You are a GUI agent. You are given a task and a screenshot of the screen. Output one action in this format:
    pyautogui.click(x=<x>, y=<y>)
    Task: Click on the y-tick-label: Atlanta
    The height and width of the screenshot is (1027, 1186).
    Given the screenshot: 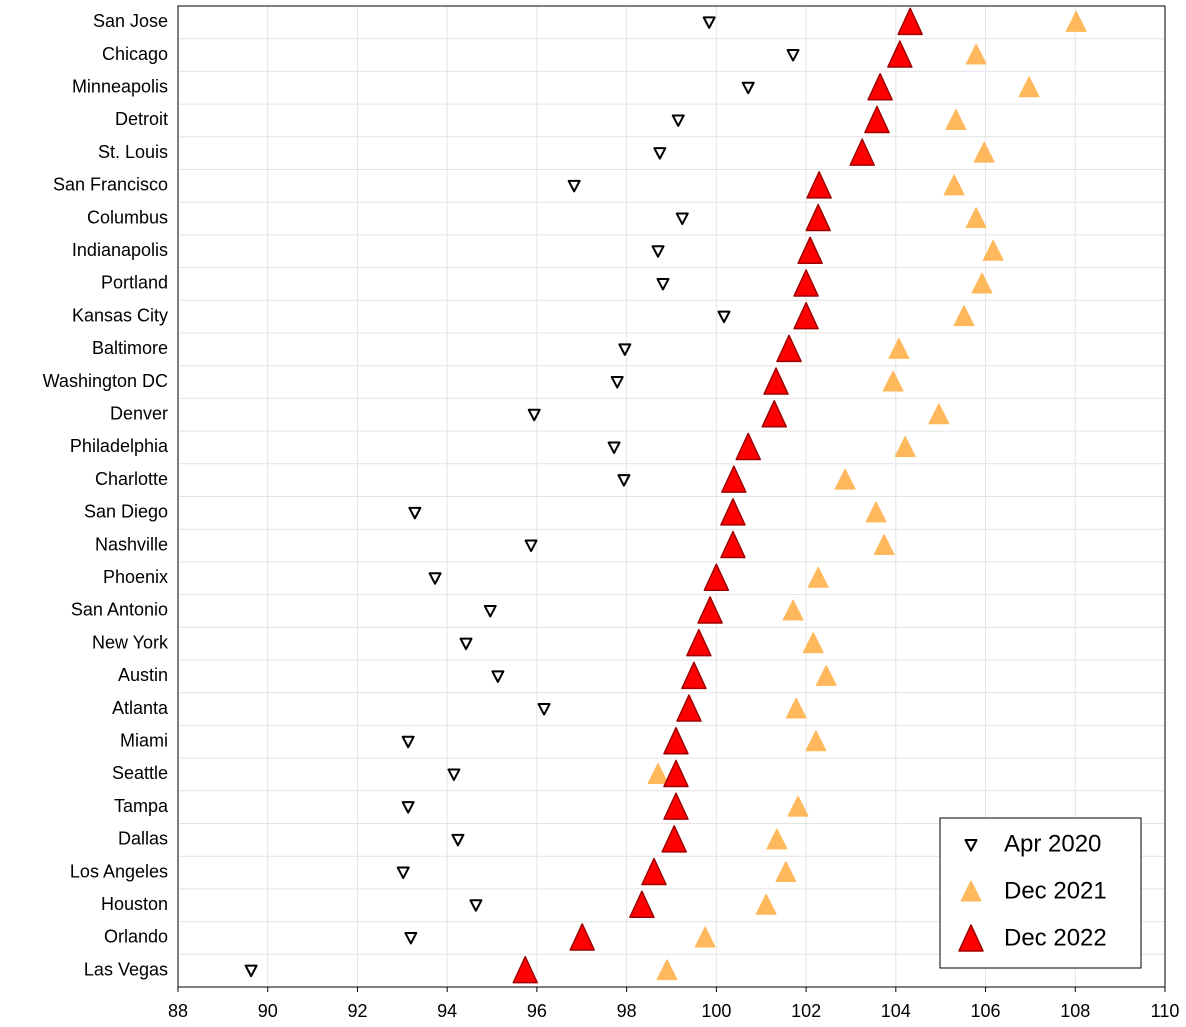 What is the action you would take?
    pyautogui.click(x=140, y=708)
    